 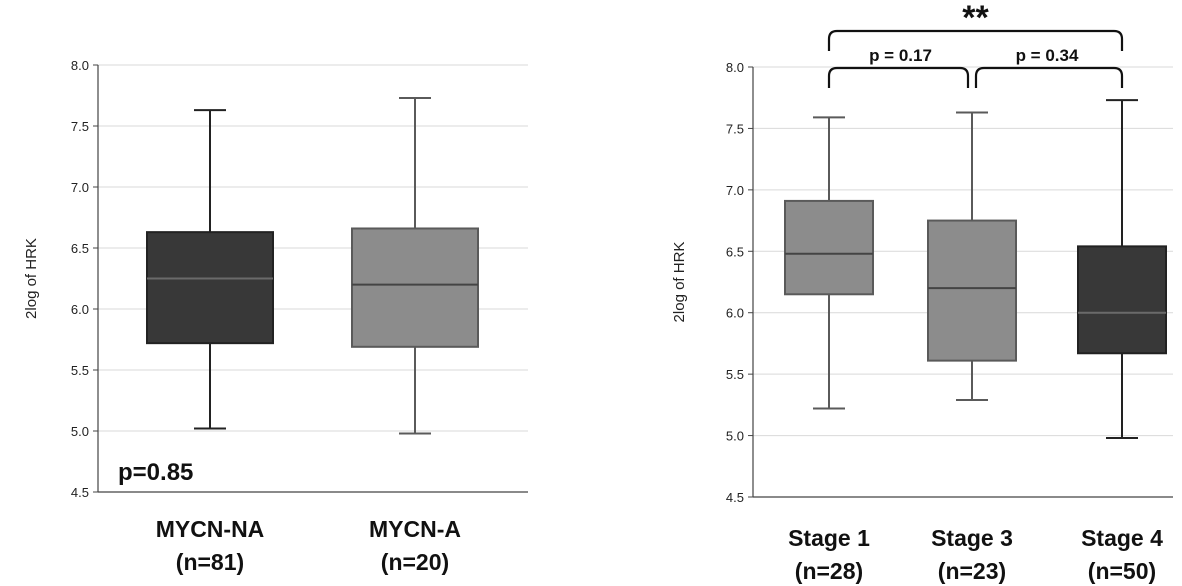 I want to click on comparison-p-value: p = 0.34, so click(x=1047, y=55).